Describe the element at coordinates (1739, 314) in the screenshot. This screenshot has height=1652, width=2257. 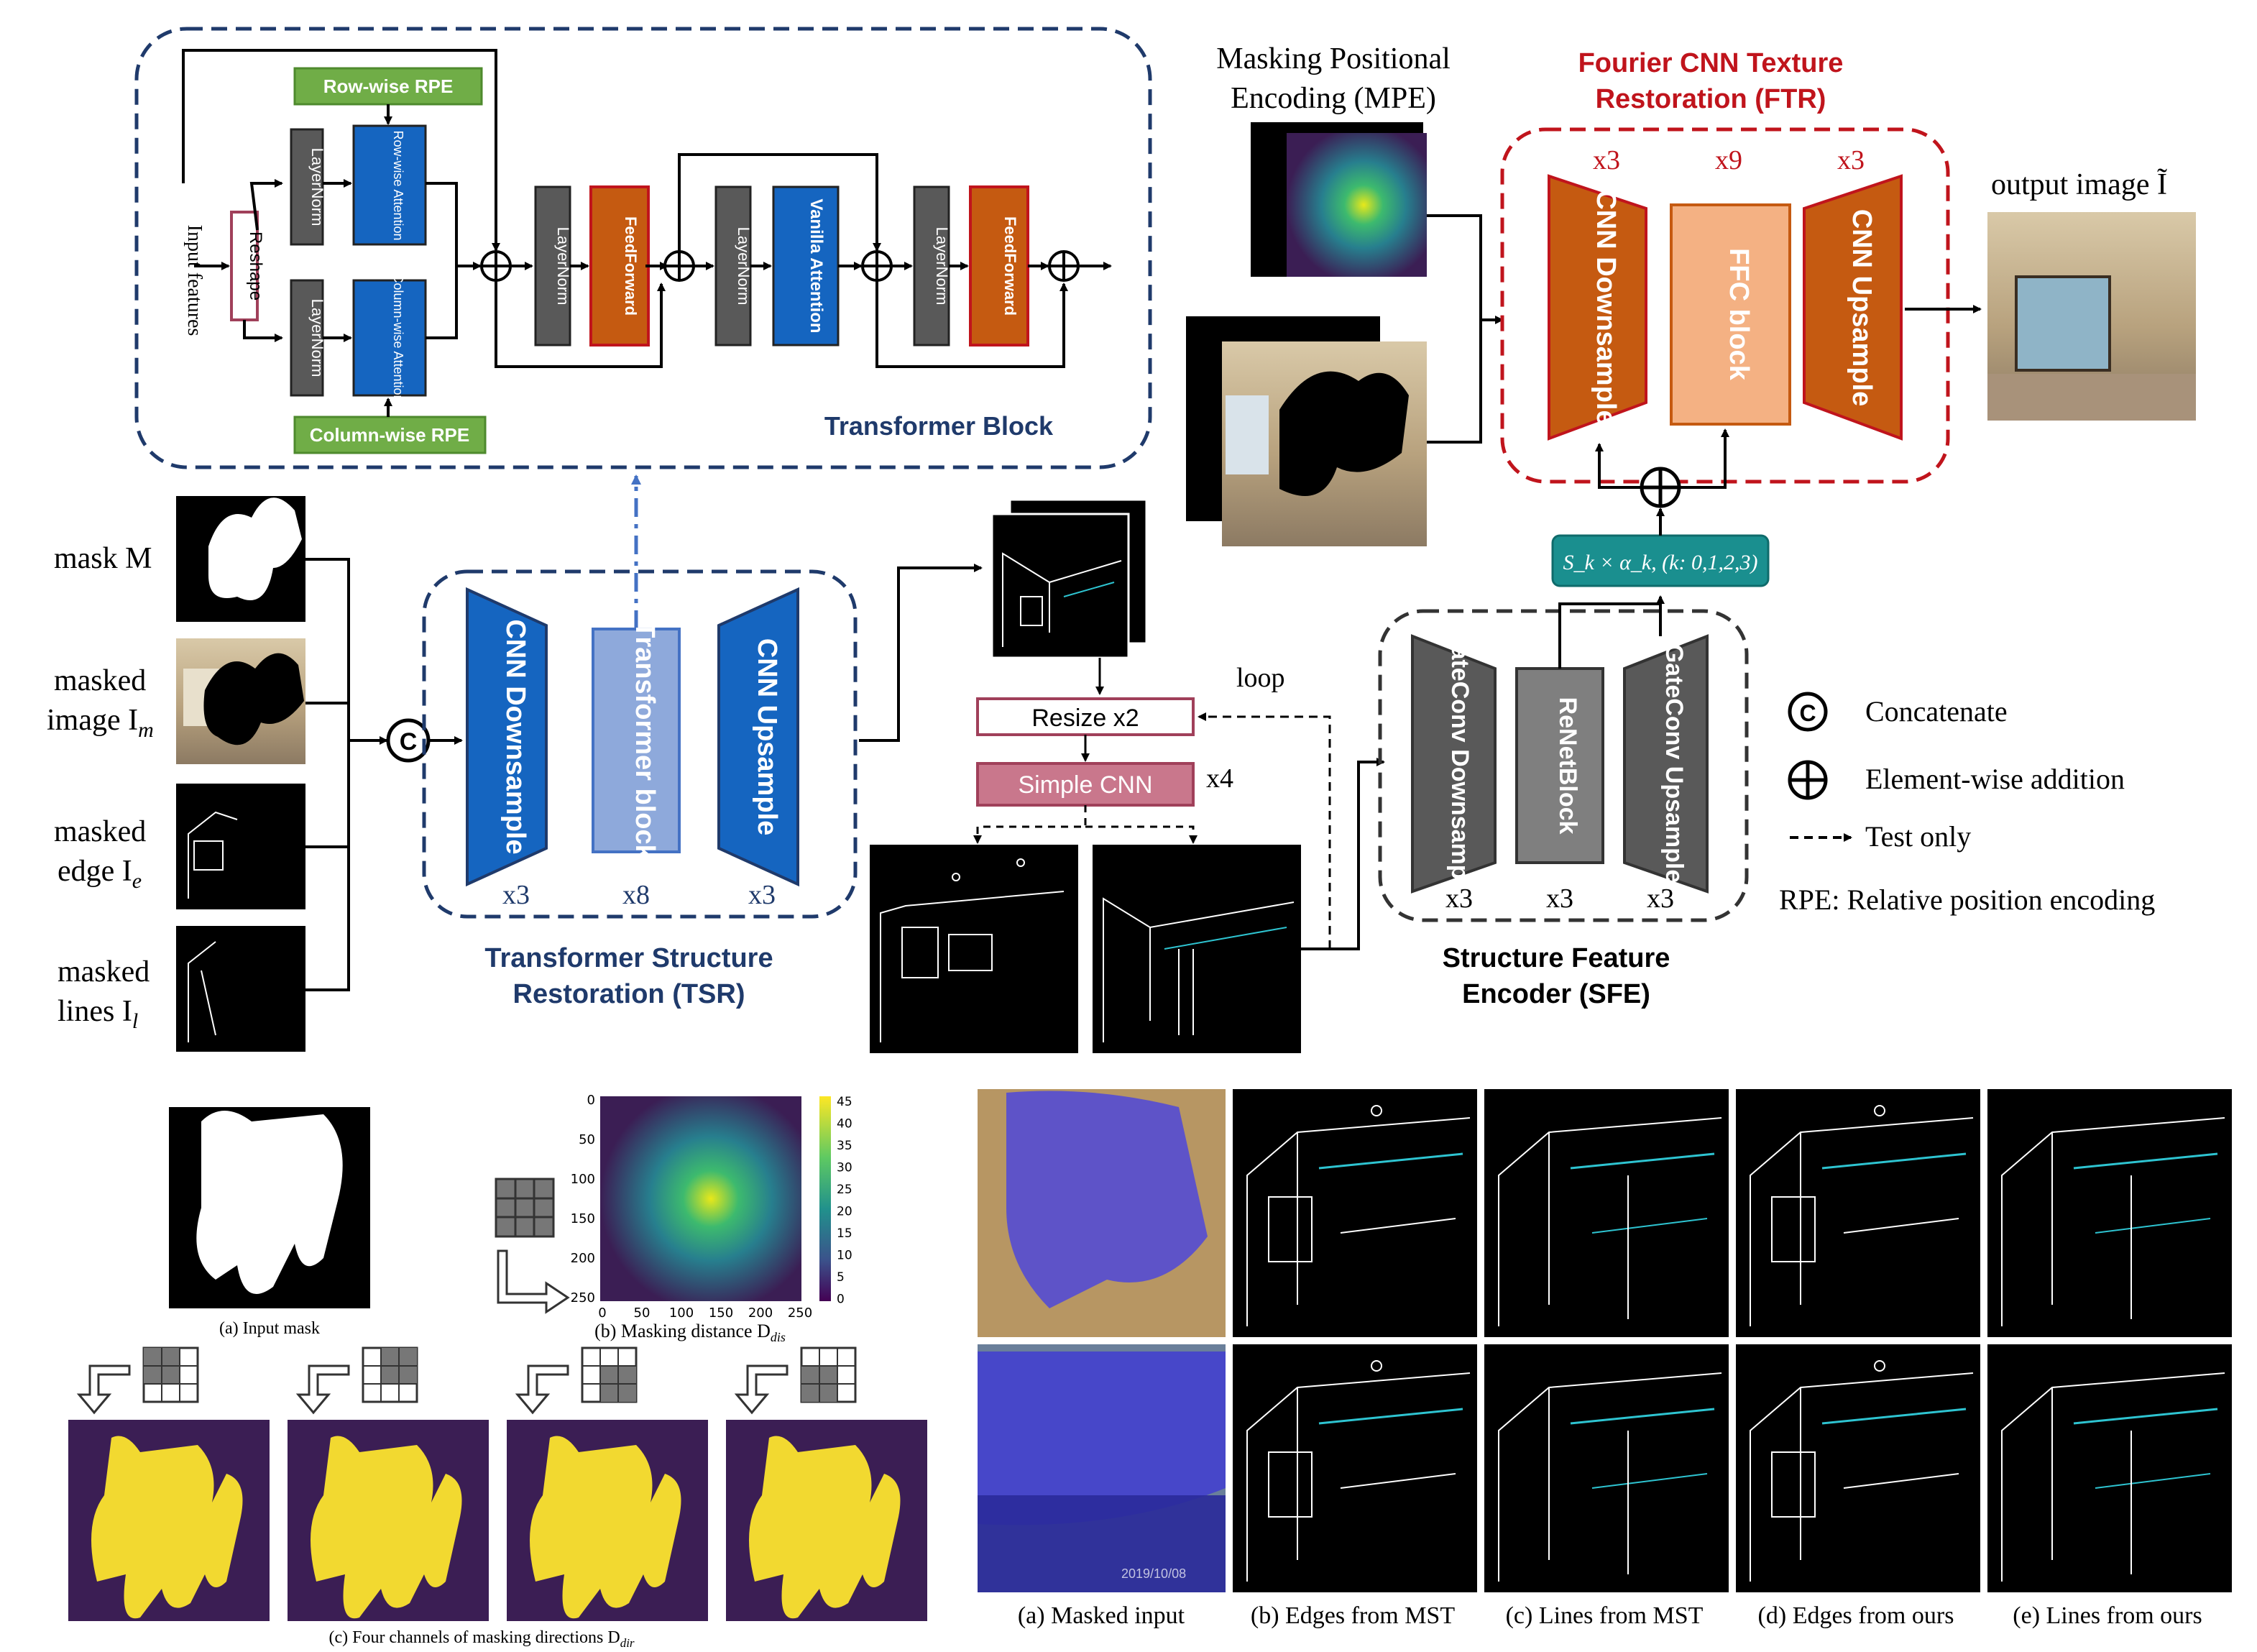
I see `ftr-ffc-label: FFC block` at that location.